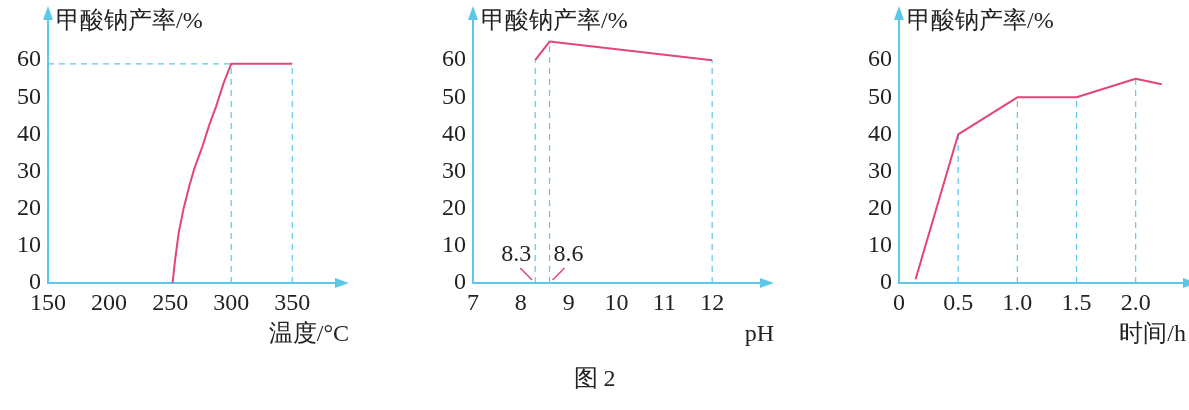 This screenshot has height=410, width=1189. What do you see at coordinates (292, 301) in the screenshot?
I see `x-tick-label: 350` at bounding box center [292, 301].